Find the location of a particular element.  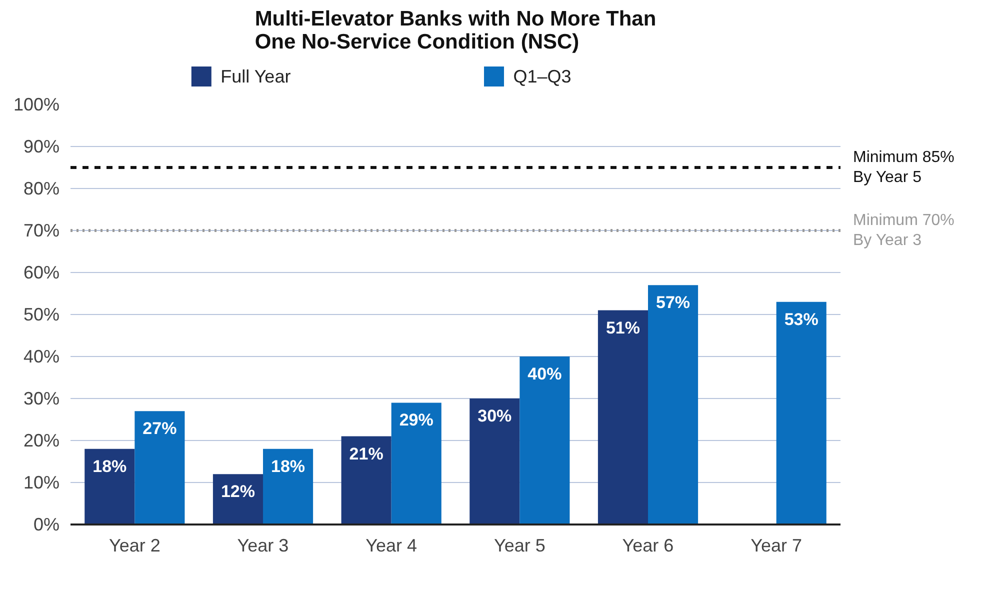

data-label: 12% is located at coordinates (237, 492).